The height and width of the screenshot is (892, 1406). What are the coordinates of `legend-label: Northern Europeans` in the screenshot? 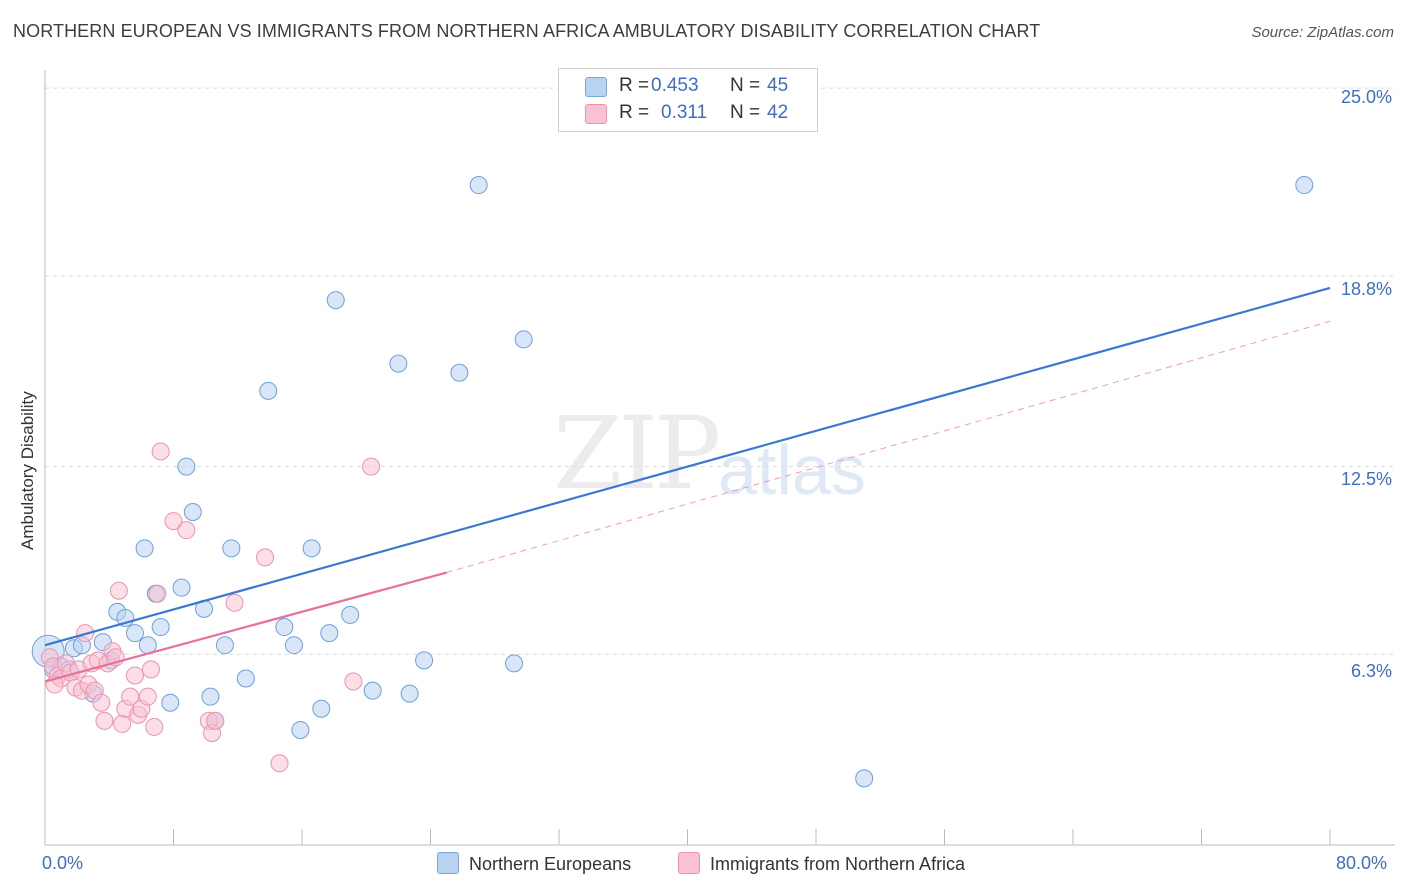 It's located at (550, 864).